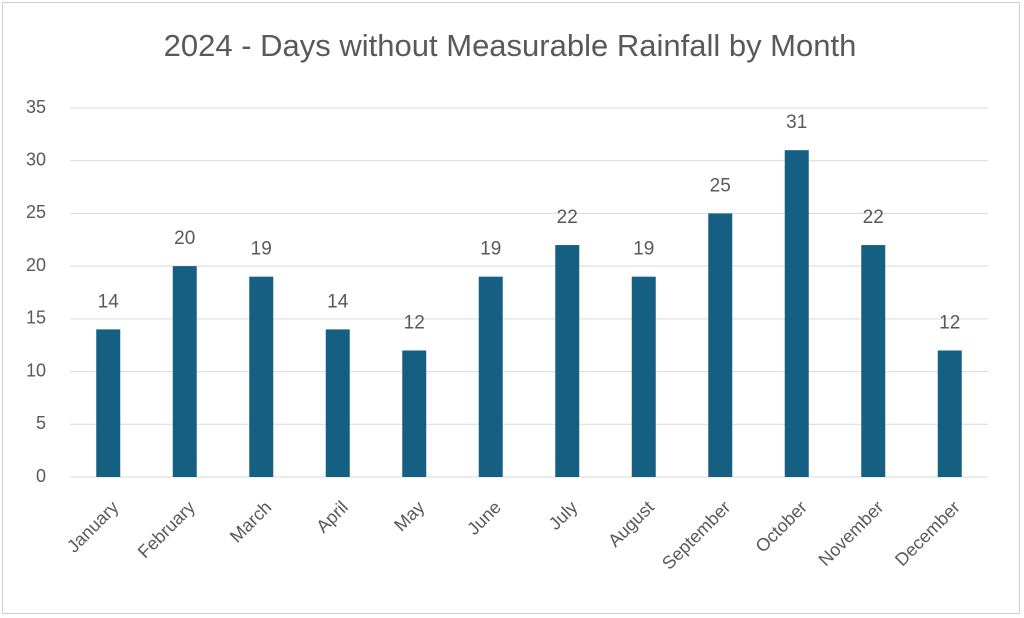 The image size is (1024, 618). Describe the element at coordinates (41, 476) in the screenshot. I see `y-tick-label: 0` at that location.